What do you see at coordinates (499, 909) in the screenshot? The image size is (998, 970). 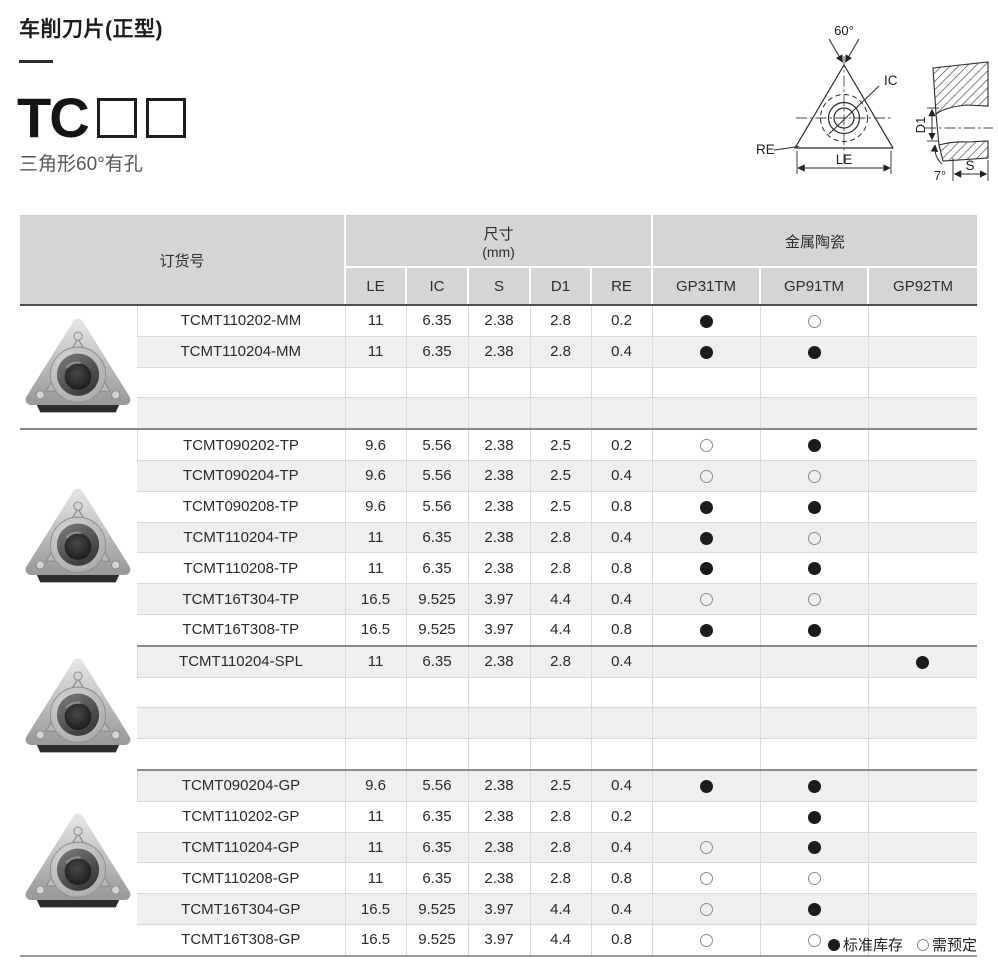 I see `table-row: TCMT16T304-GP 16.5 9.525 3.97 4.4 0.4` at bounding box center [499, 909].